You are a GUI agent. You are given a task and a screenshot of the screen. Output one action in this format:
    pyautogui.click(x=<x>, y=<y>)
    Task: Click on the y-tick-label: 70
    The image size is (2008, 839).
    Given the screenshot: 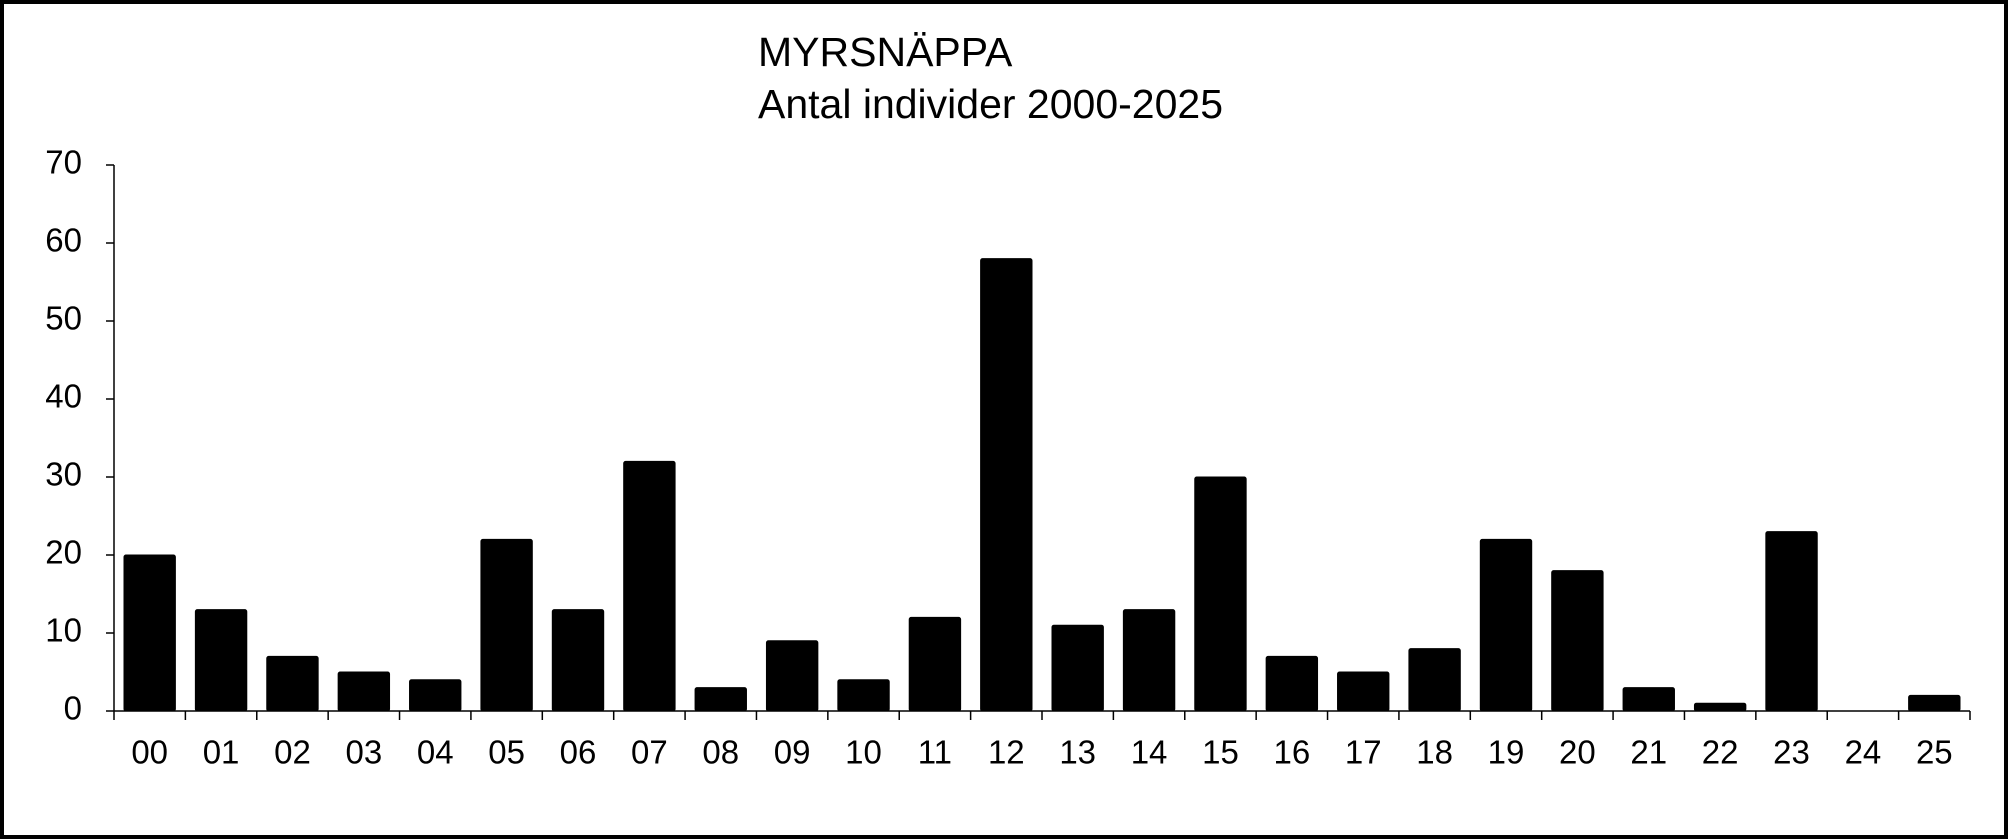 What is the action you would take?
    pyautogui.click(x=63, y=162)
    